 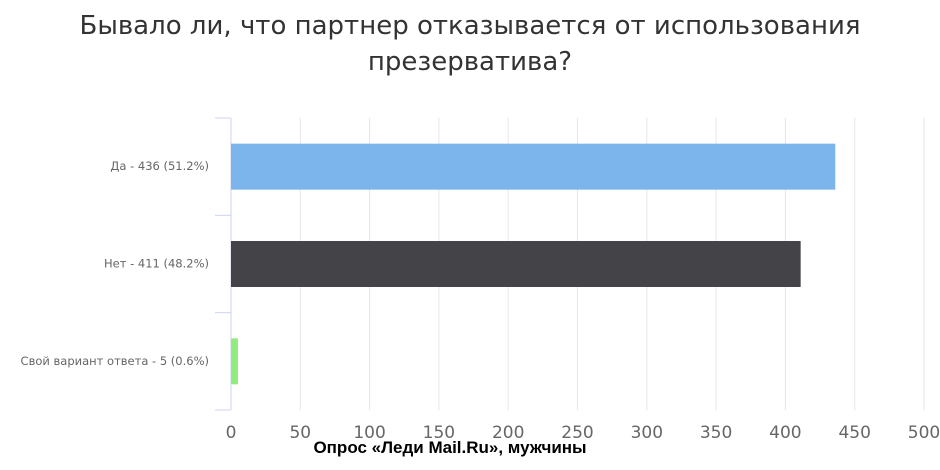 What do you see at coordinates (156, 264) in the screenshot?
I see `y-tick-label: Нет - 411 (48.2%)` at bounding box center [156, 264].